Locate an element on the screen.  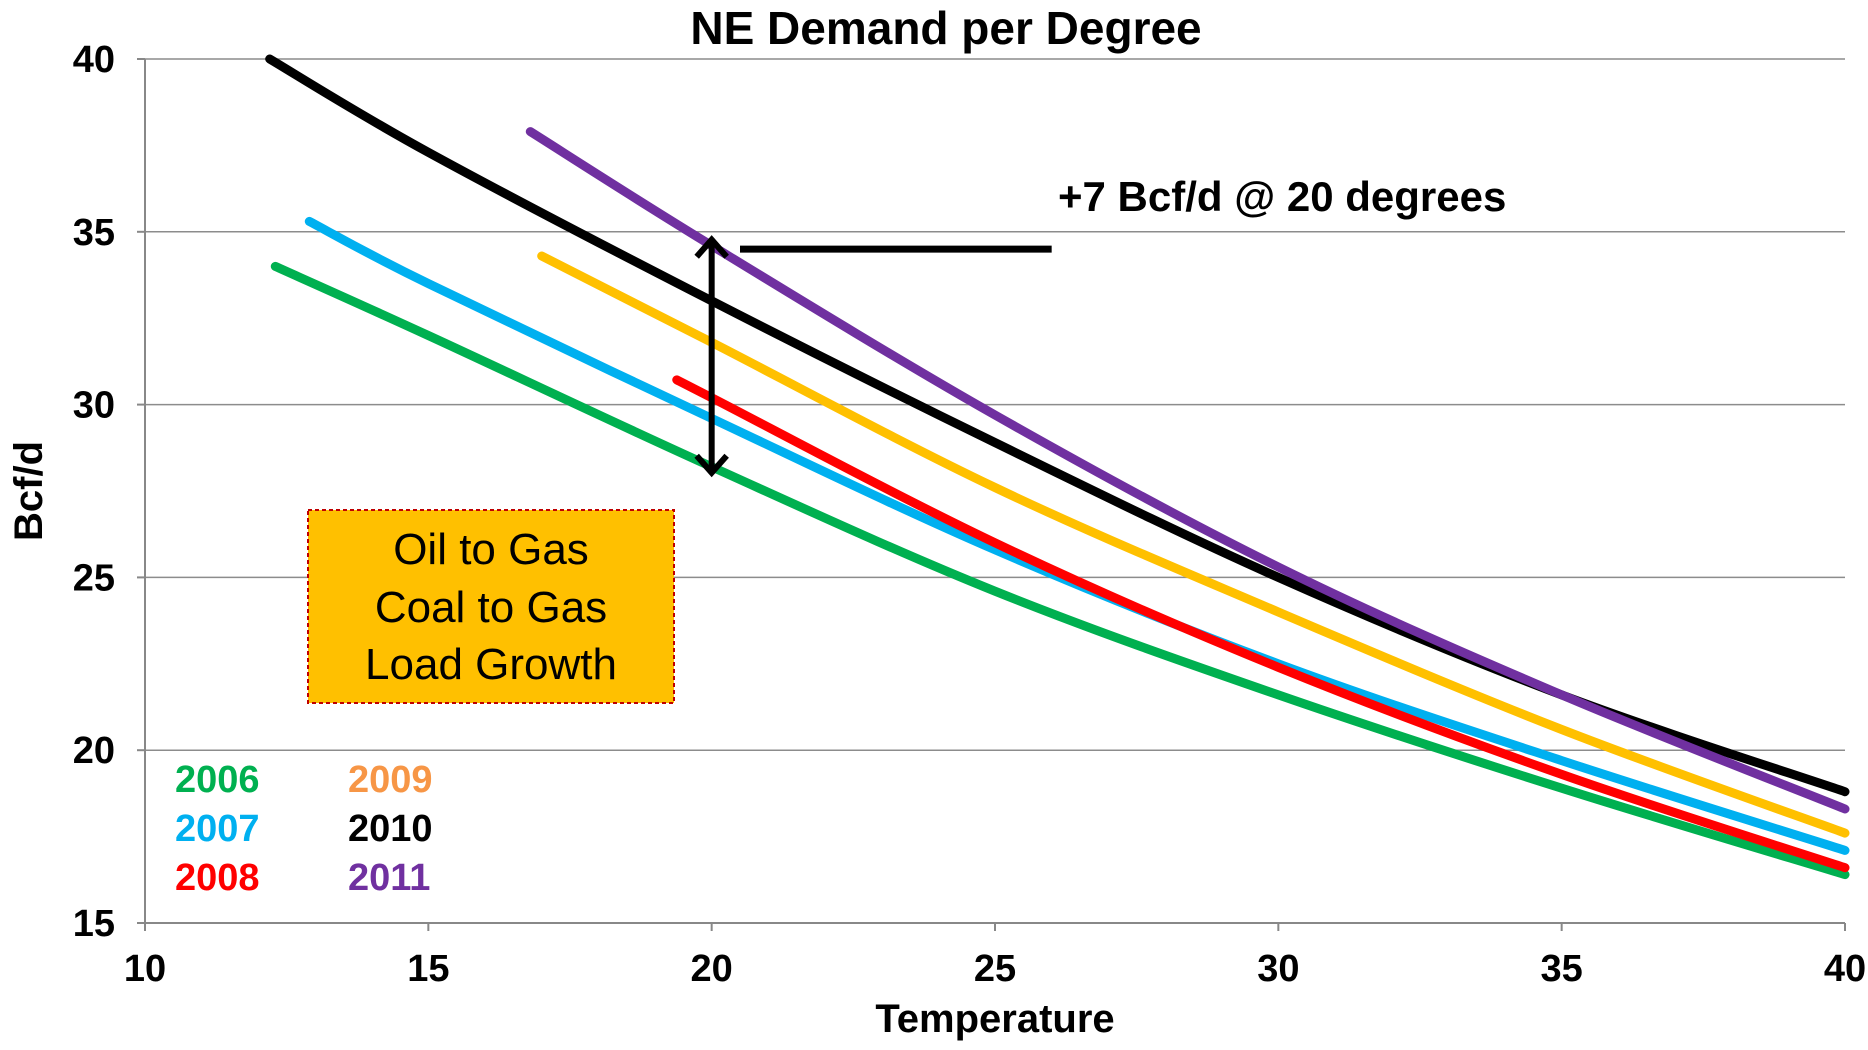
legend-item-2011: 2011 is located at coordinates (389, 878).